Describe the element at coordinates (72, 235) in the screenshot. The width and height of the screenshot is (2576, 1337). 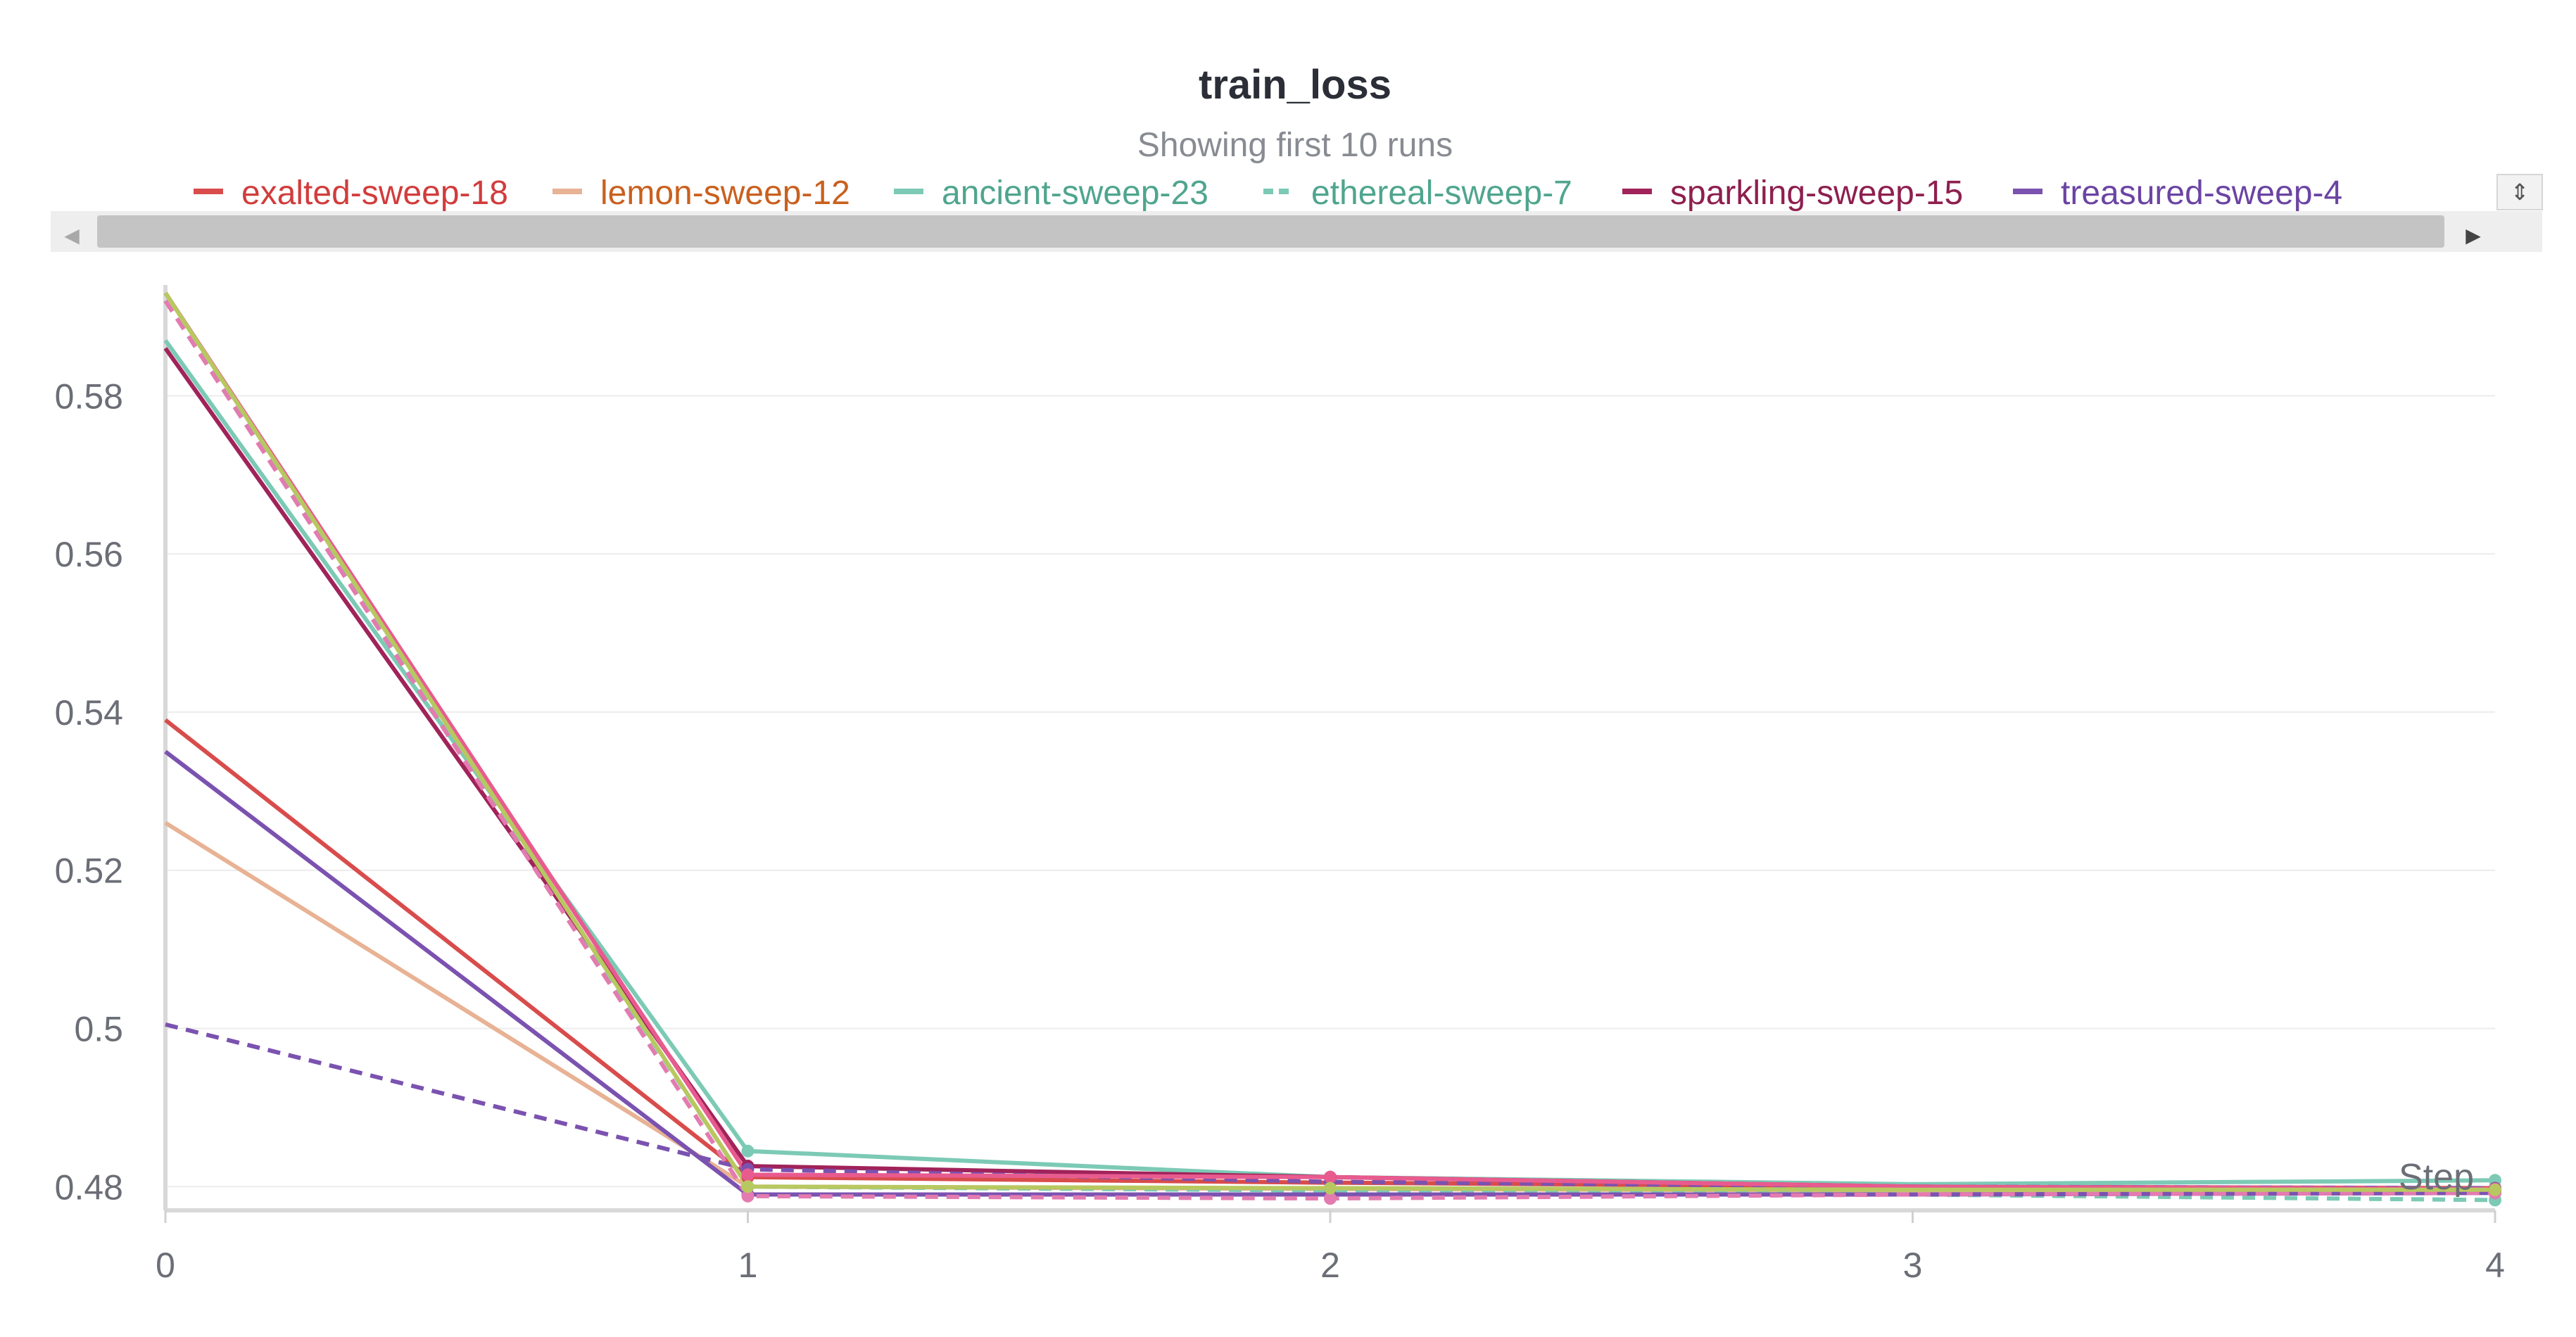
I see `scroll-left-icon: ◀` at that location.